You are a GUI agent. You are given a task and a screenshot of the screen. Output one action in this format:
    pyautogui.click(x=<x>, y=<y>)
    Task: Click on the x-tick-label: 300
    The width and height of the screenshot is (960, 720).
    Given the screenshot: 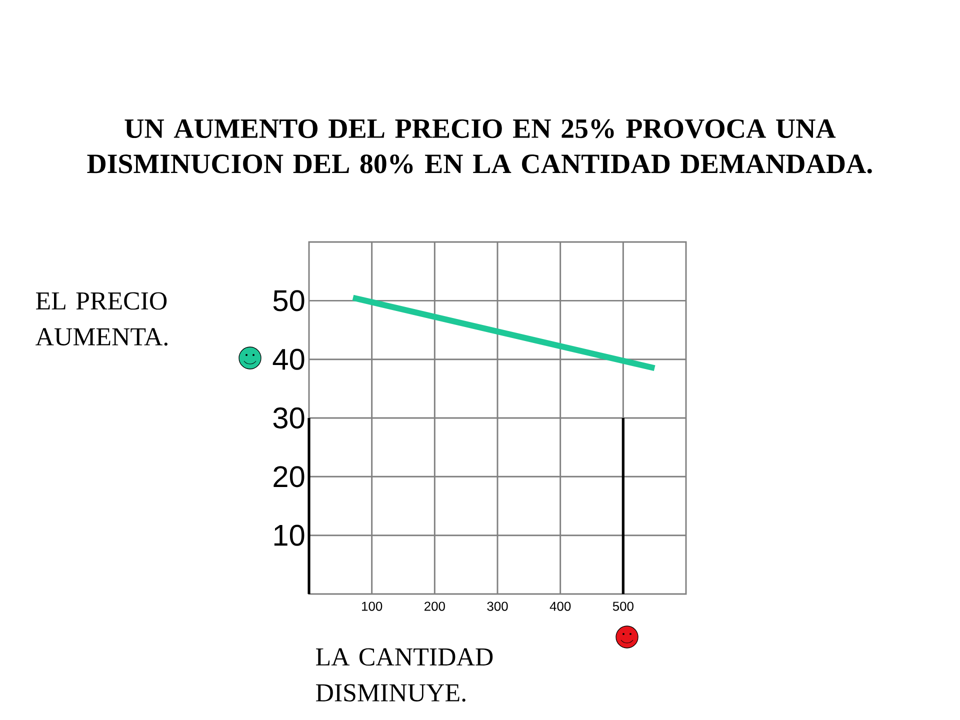 What is the action you would take?
    pyautogui.click(x=497, y=606)
    